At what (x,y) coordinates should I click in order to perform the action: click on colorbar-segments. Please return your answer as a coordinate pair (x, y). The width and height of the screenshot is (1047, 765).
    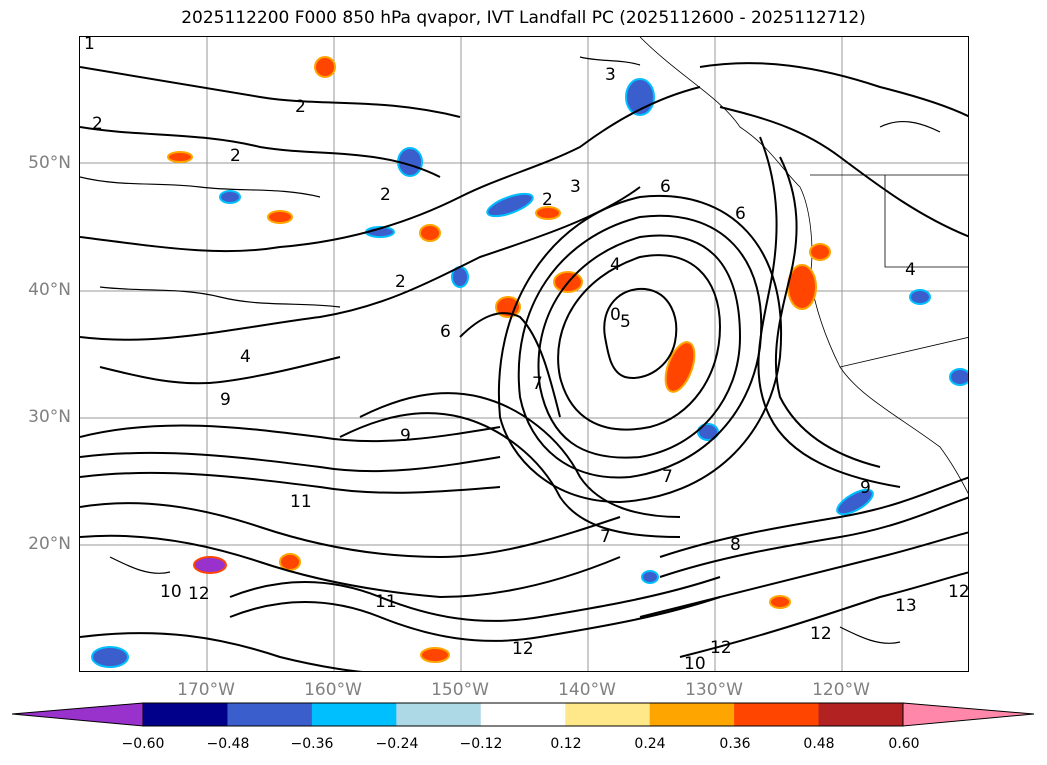
    Looking at the image, I should click on (523, 714).